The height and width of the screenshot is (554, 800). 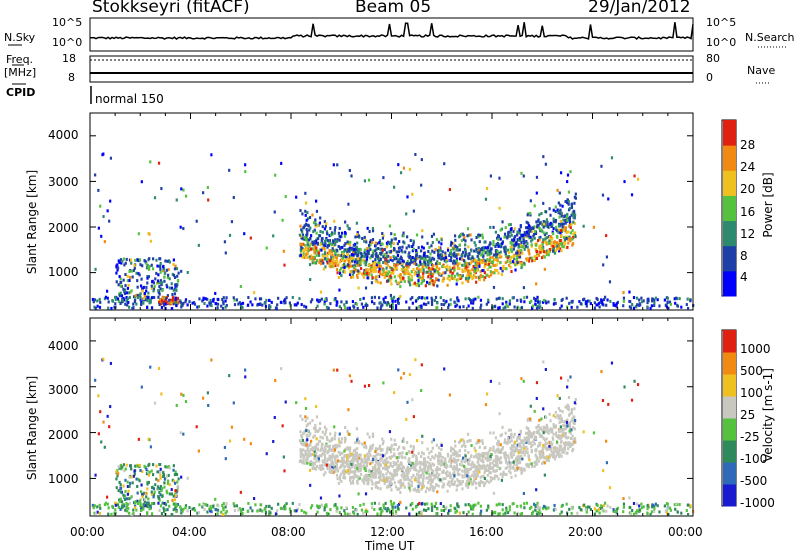 I want to click on velocity-ytick-3000: 3000, so click(x=63, y=390).